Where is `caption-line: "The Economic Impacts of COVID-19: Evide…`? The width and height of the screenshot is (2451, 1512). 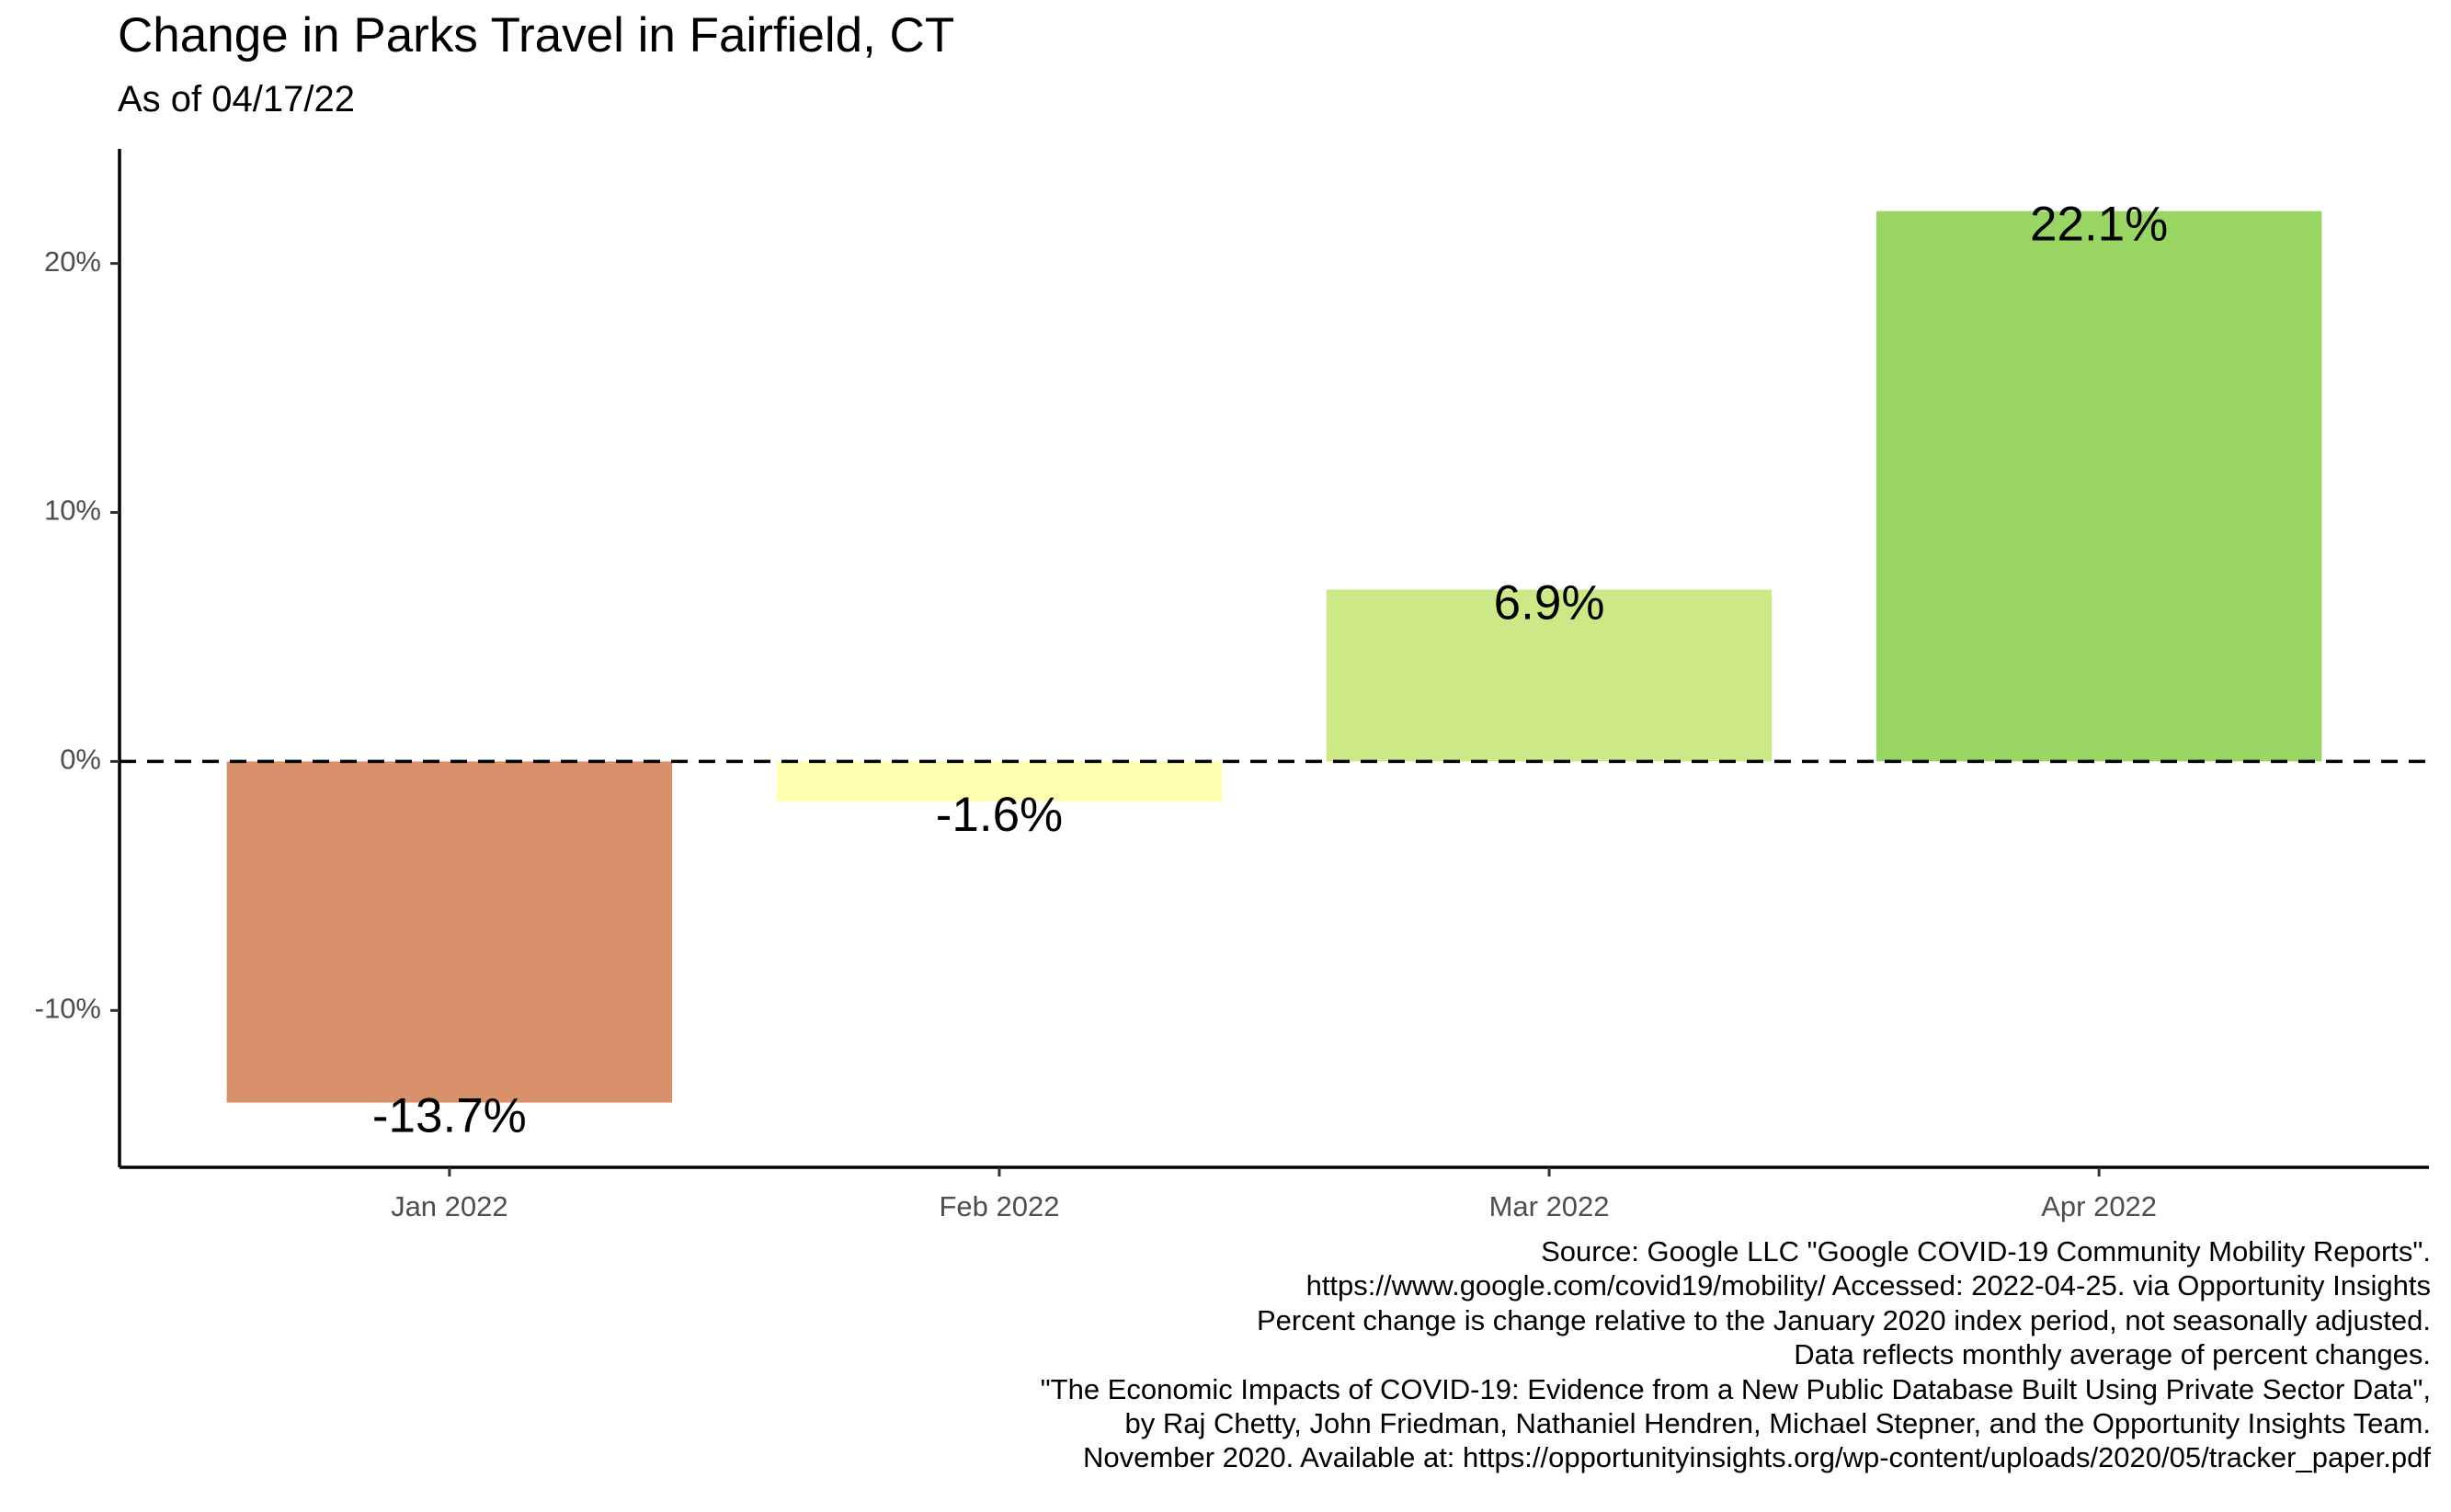 caption-line: "The Economic Impacts of COVID-19: Evide… is located at coordinates (1735, 1388).